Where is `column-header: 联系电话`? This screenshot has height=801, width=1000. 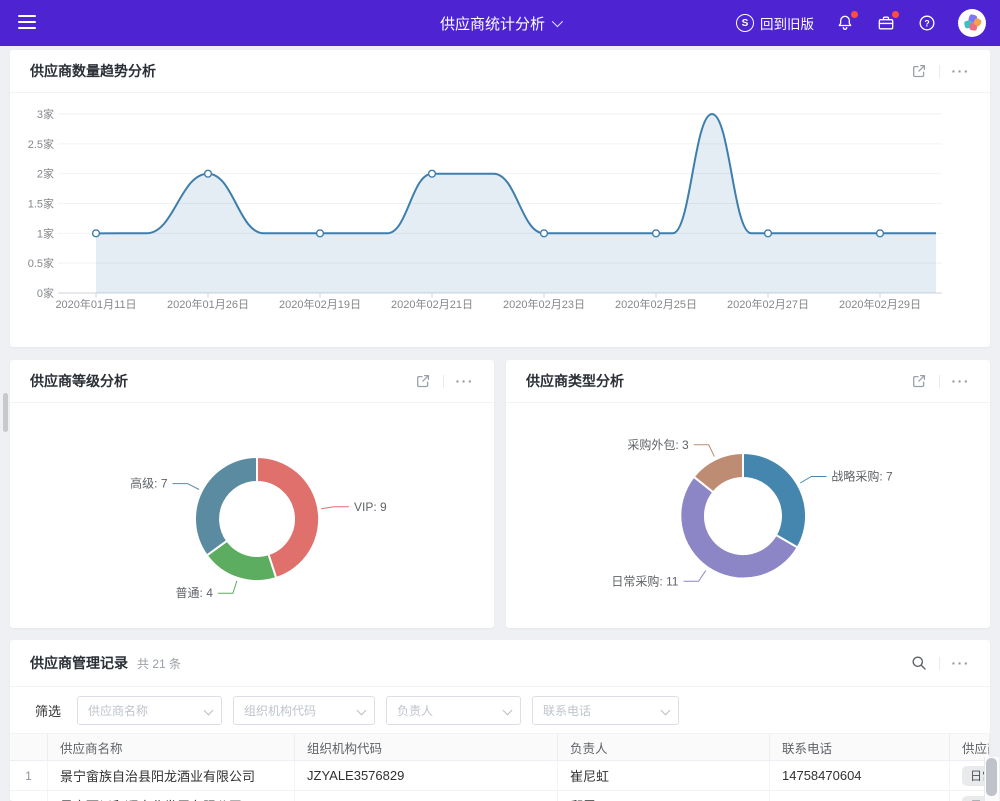 column-header: 联系电话 is located at coordinates (860, 747).